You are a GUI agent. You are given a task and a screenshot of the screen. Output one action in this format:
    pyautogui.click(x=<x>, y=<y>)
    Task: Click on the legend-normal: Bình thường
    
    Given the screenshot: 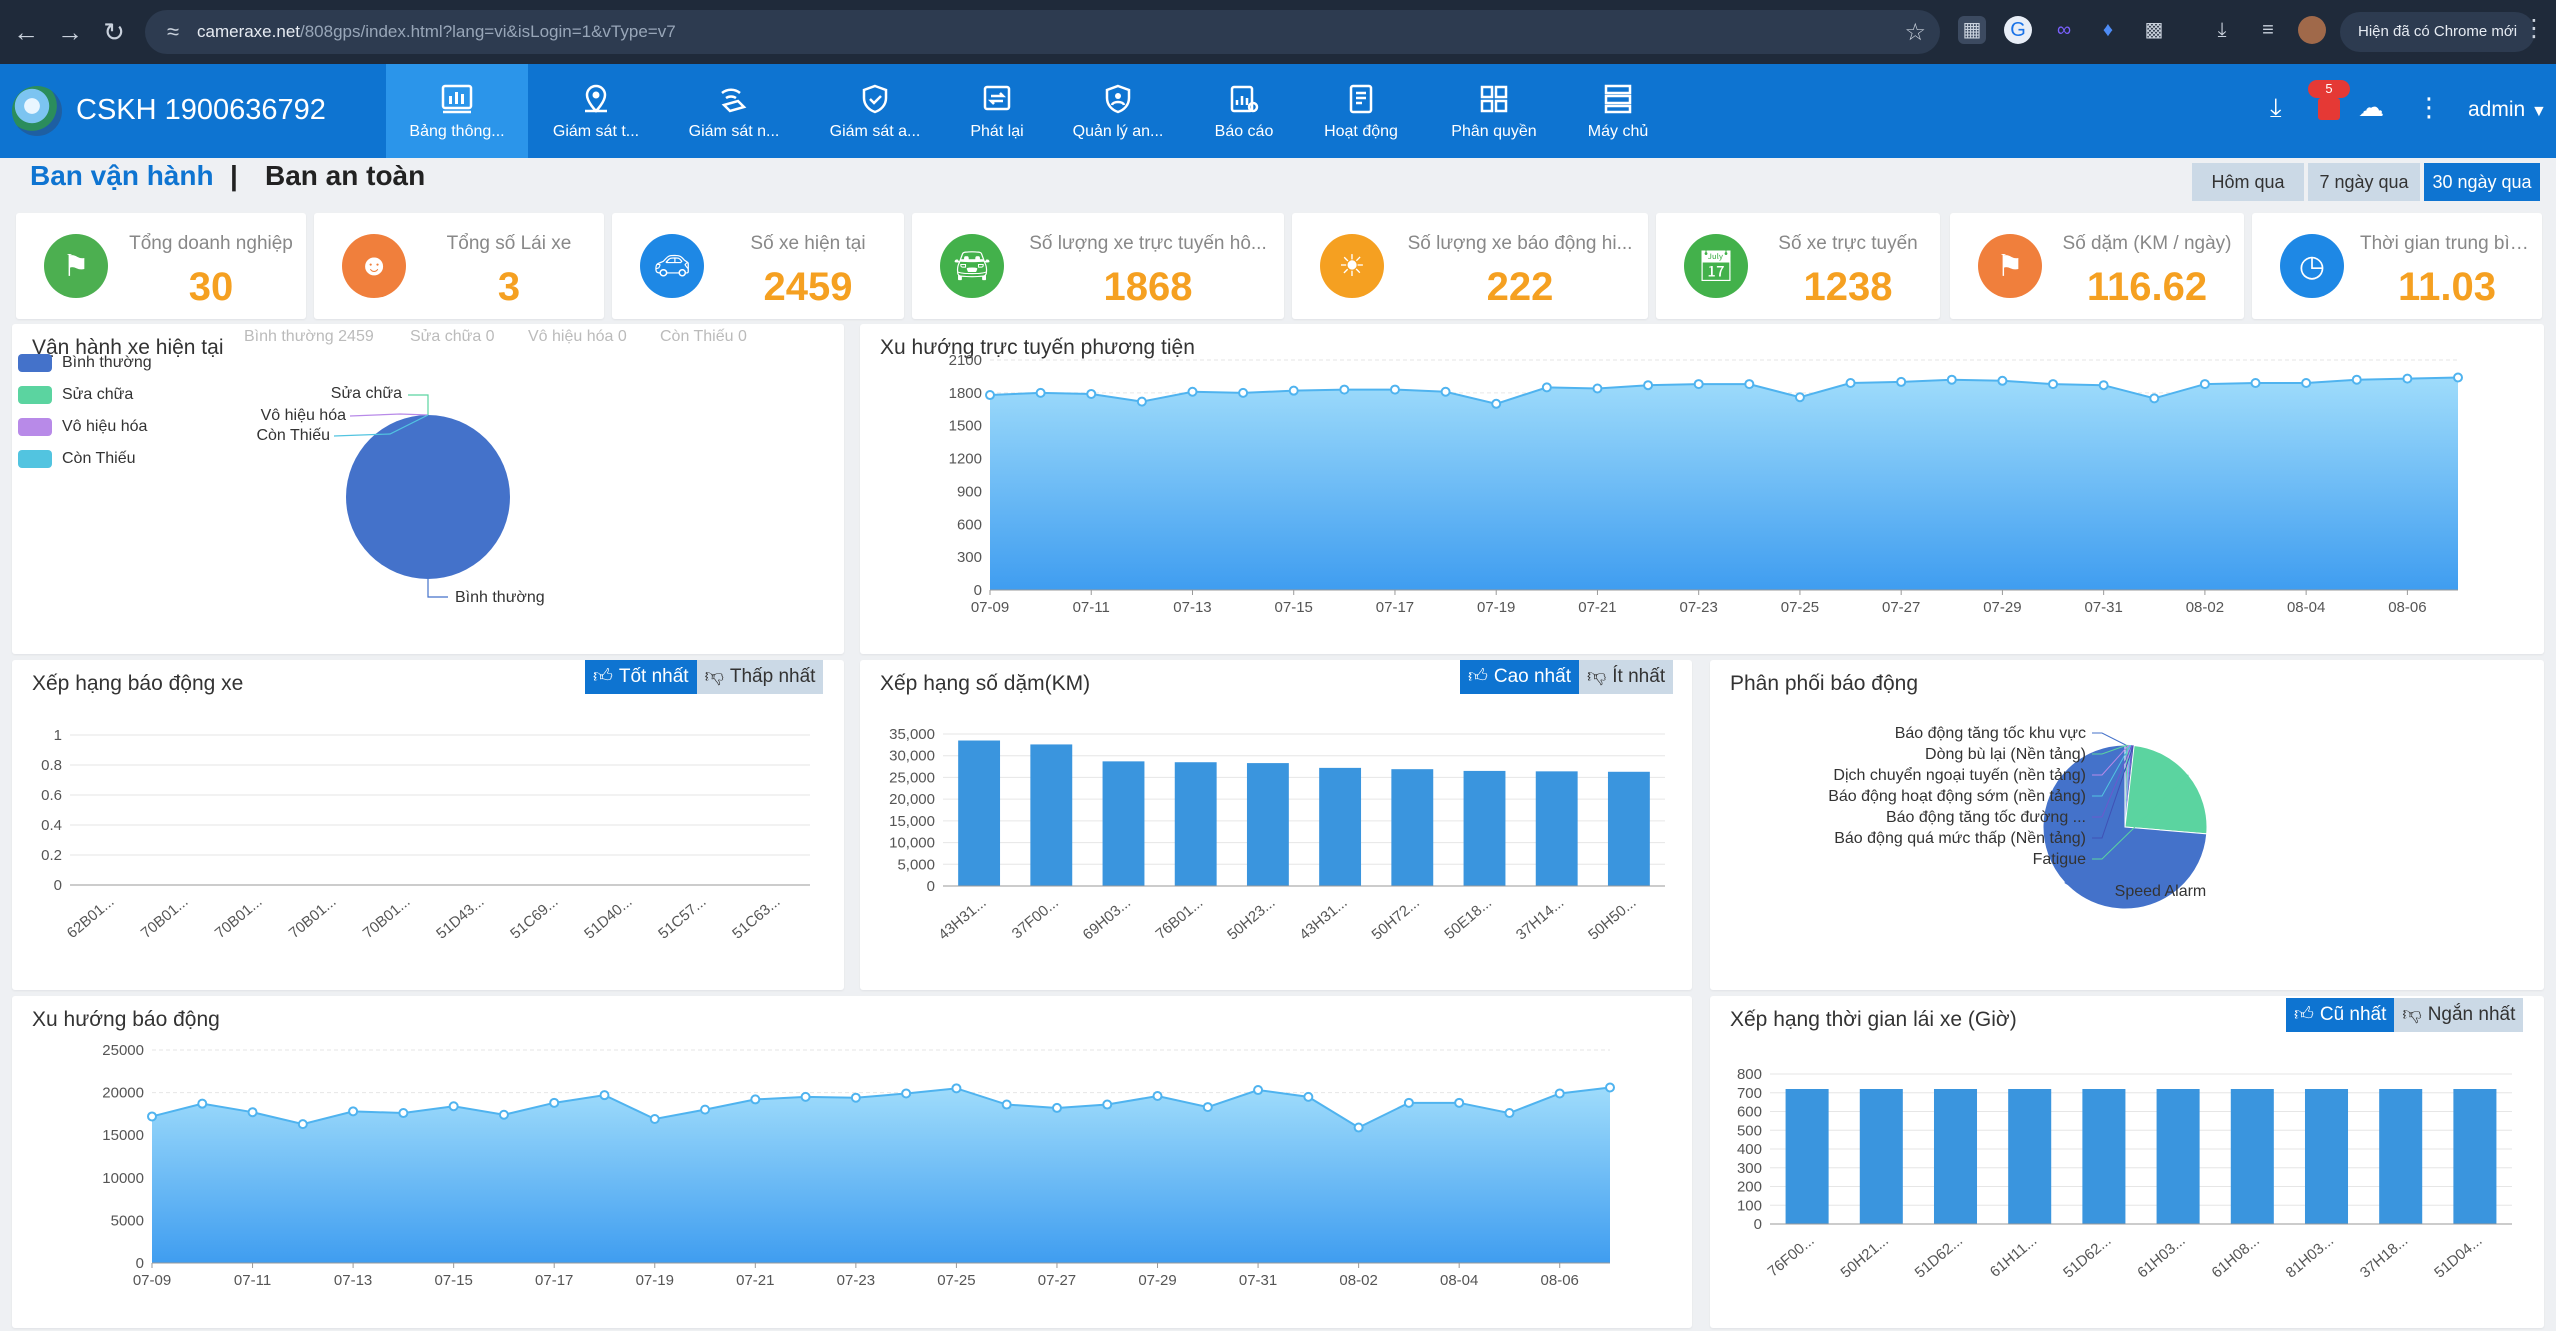 What is the action you would take?
    pyautogui.click(x=85, y=363)
    